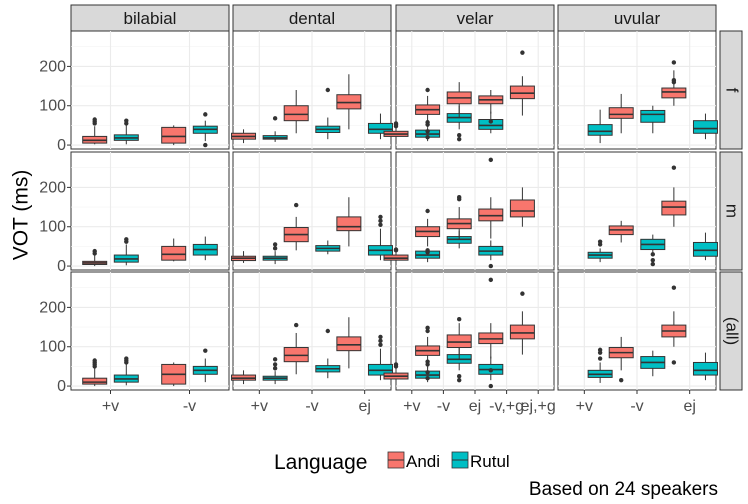 The width and height of the screenshot is (748, 504). I want to click on box-dental-m-ej-rutul, so click(380, 237).